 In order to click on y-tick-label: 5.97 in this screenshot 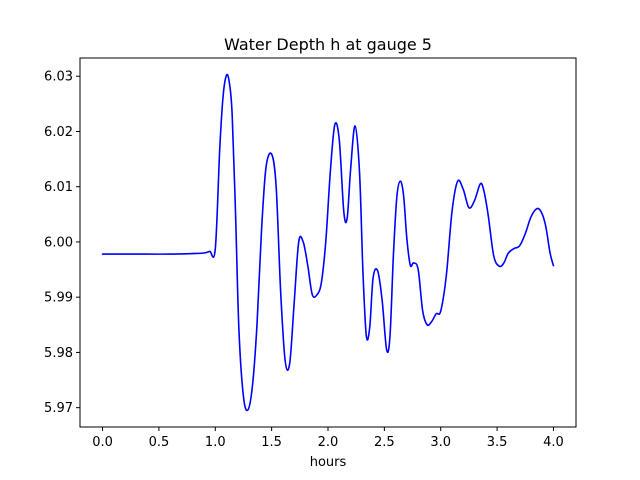, I will do `click(58, 408)`.